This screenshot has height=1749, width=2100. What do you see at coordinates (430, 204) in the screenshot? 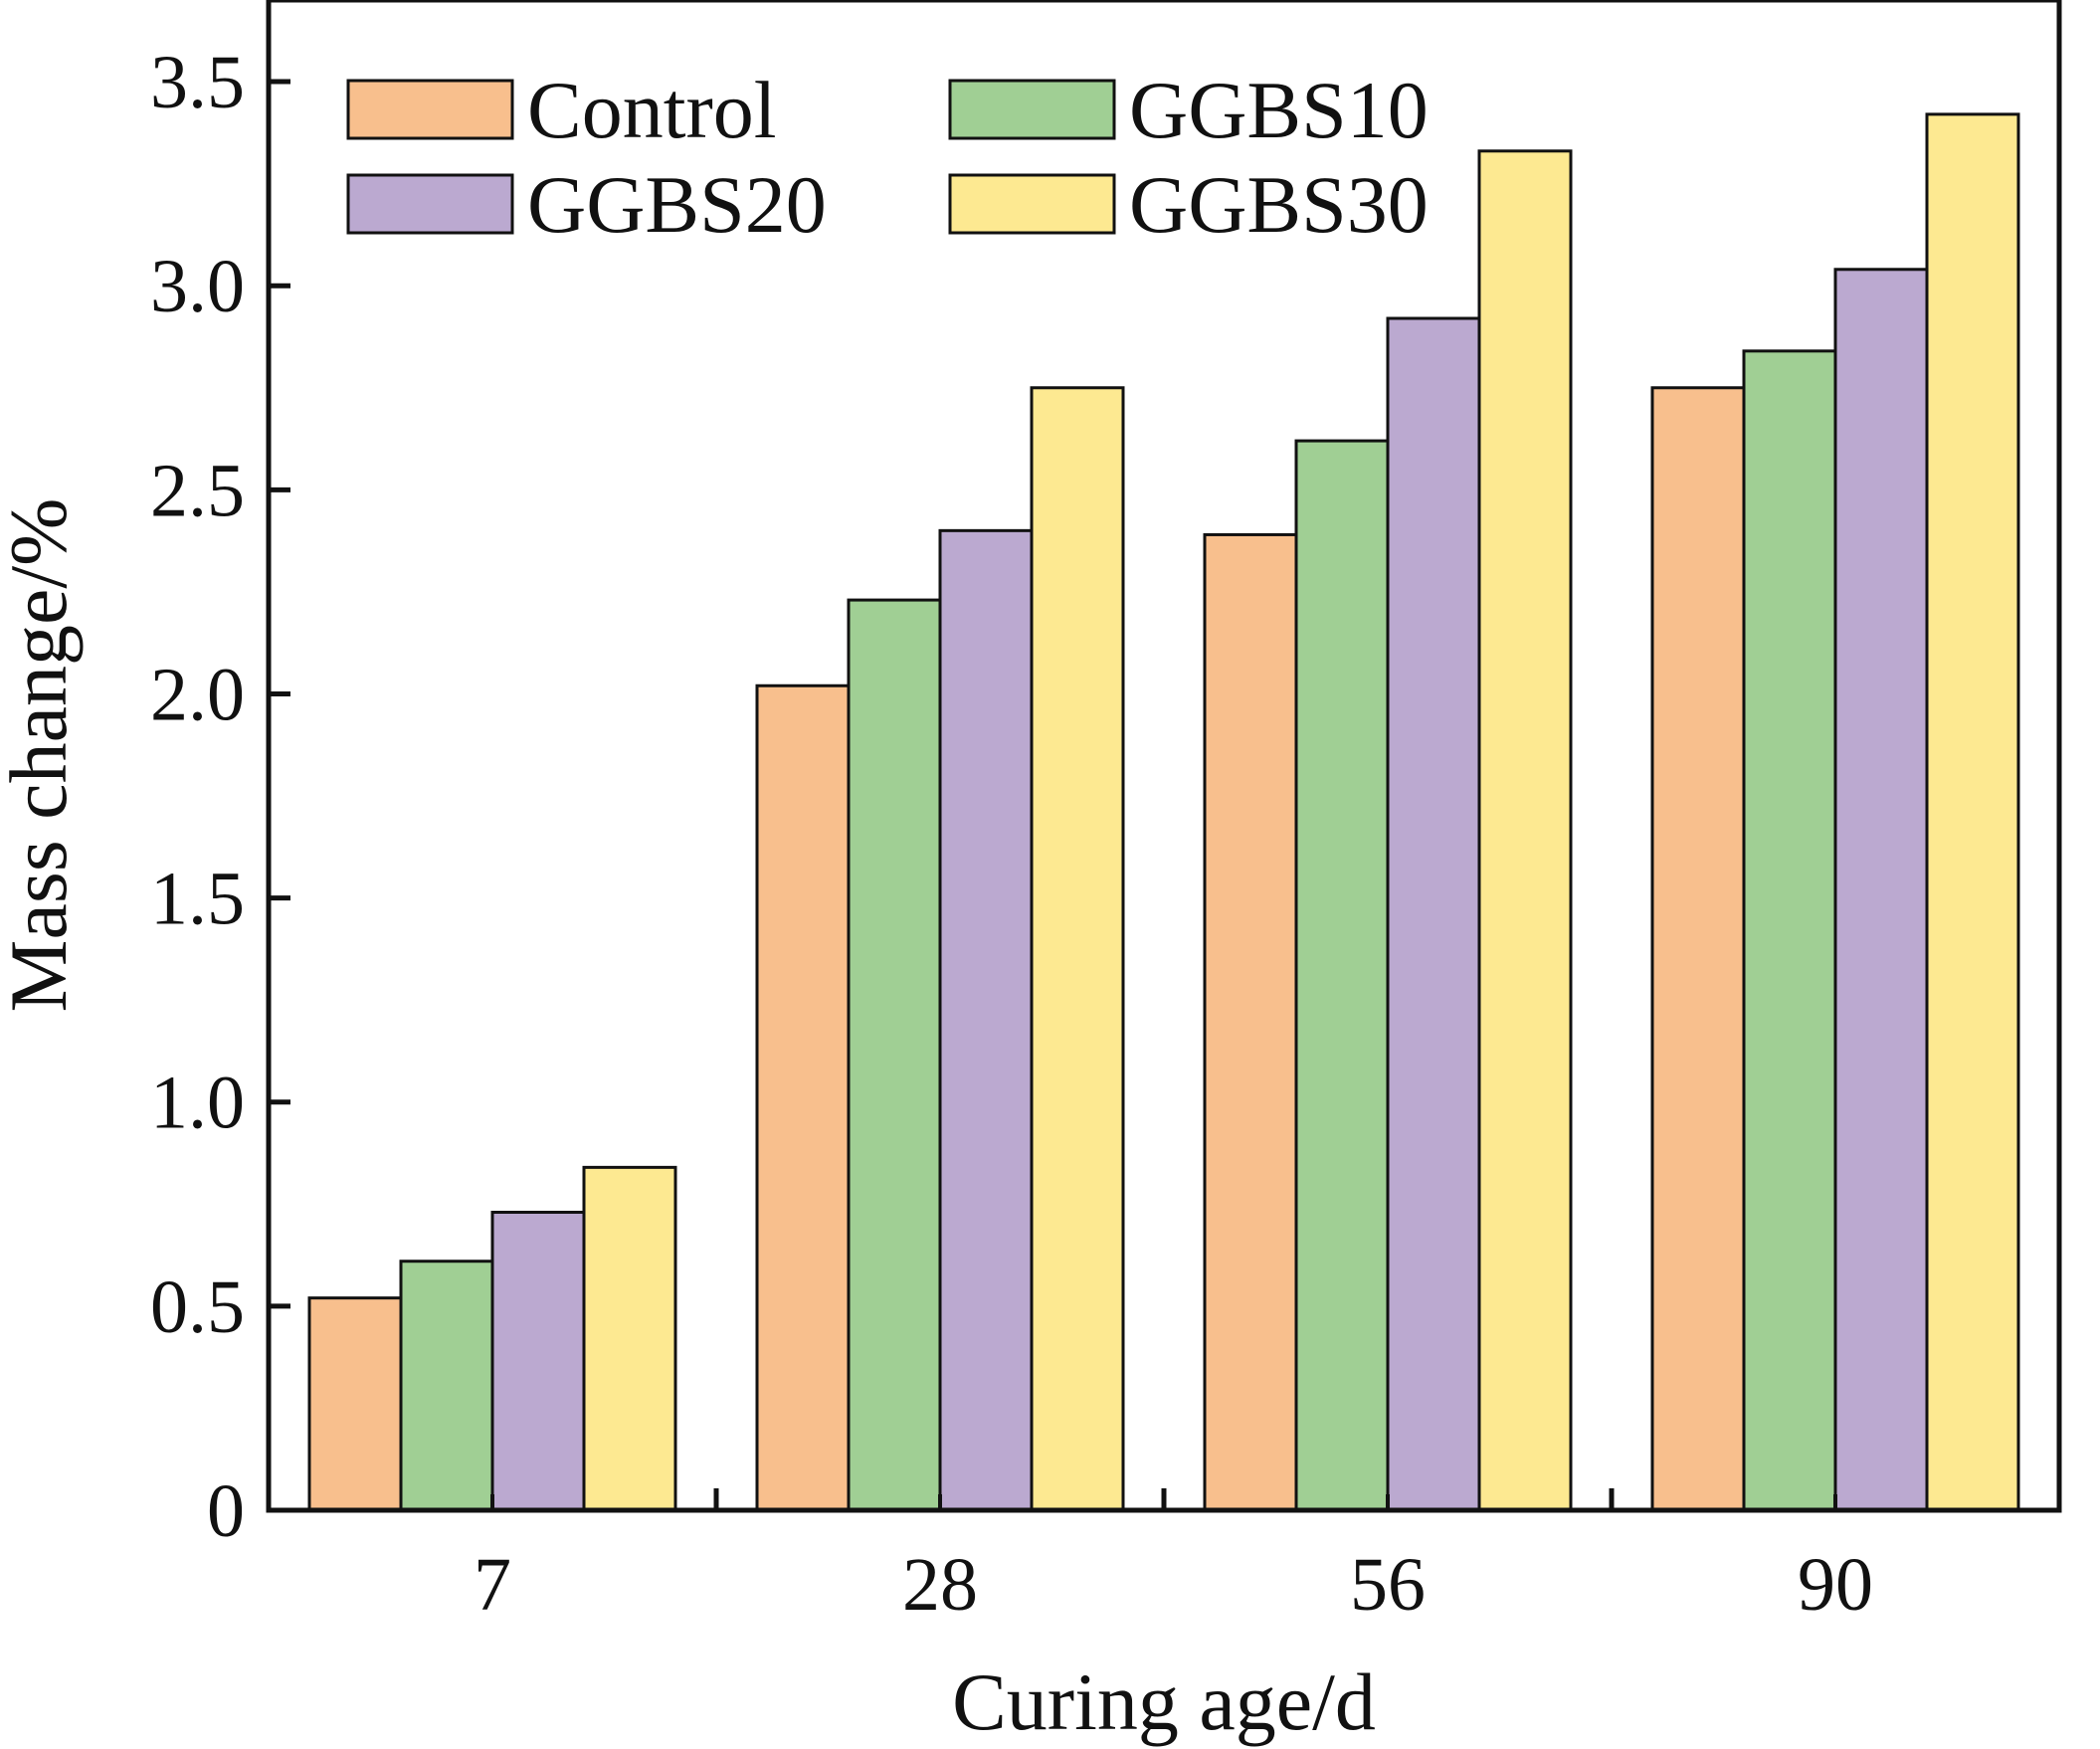
I see `legend-swatch-ggbs20` at bounding box center [430, 204].